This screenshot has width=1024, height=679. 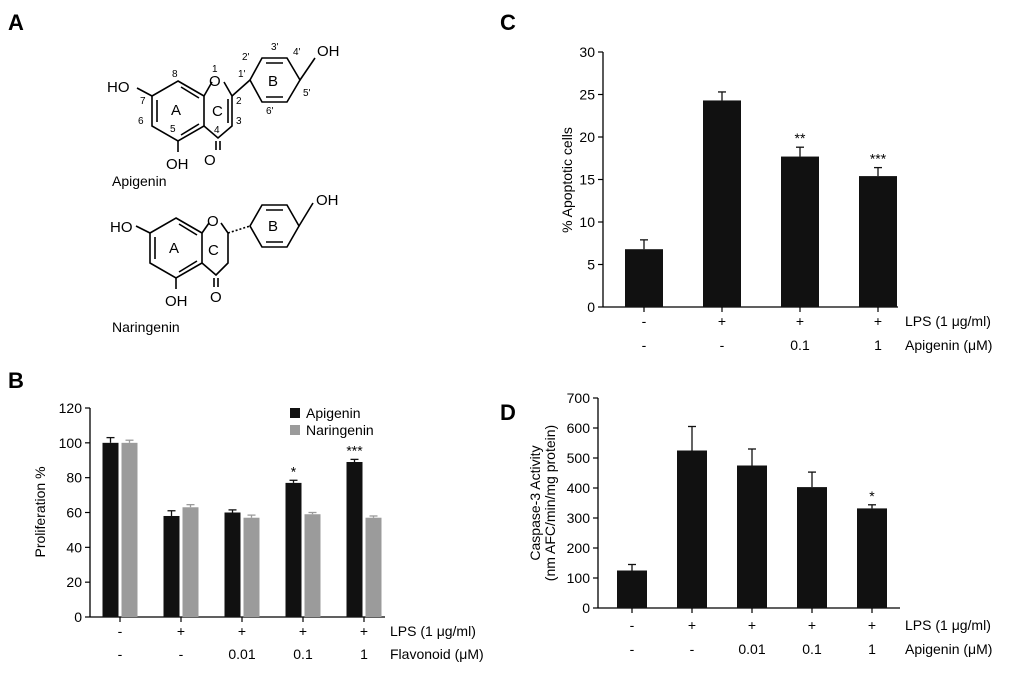 I want to click on naringenin-carbonyl-o: O, so click(x=216, y=297).